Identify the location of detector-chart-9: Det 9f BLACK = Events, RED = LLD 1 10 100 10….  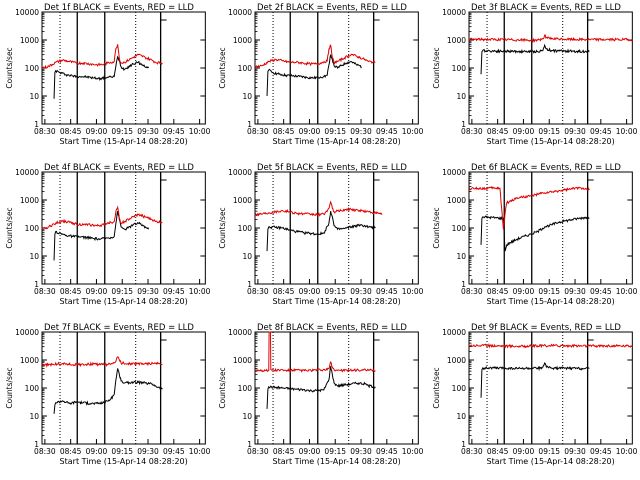
(535, 394).